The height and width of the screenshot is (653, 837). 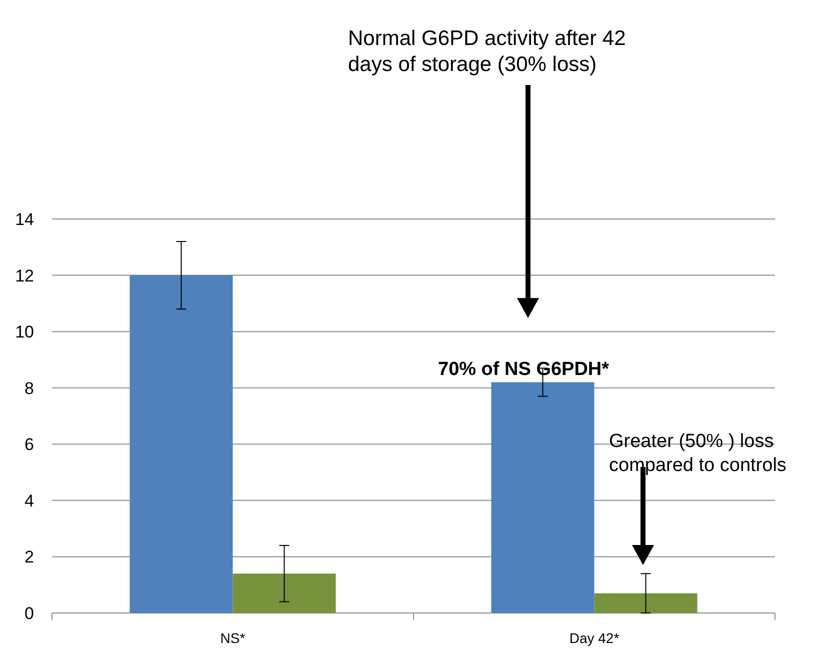 I want to click on y-tick-label: 10, so click(x=24, y=332).